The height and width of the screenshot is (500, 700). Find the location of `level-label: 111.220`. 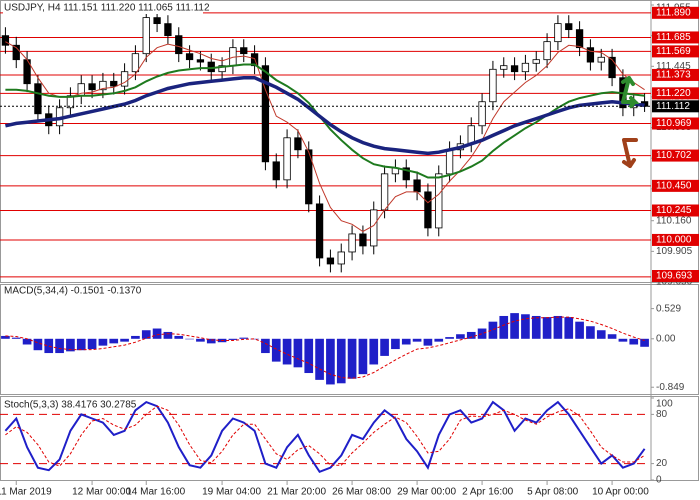

level-label: 111.220 is located at coordinates (673, 93).